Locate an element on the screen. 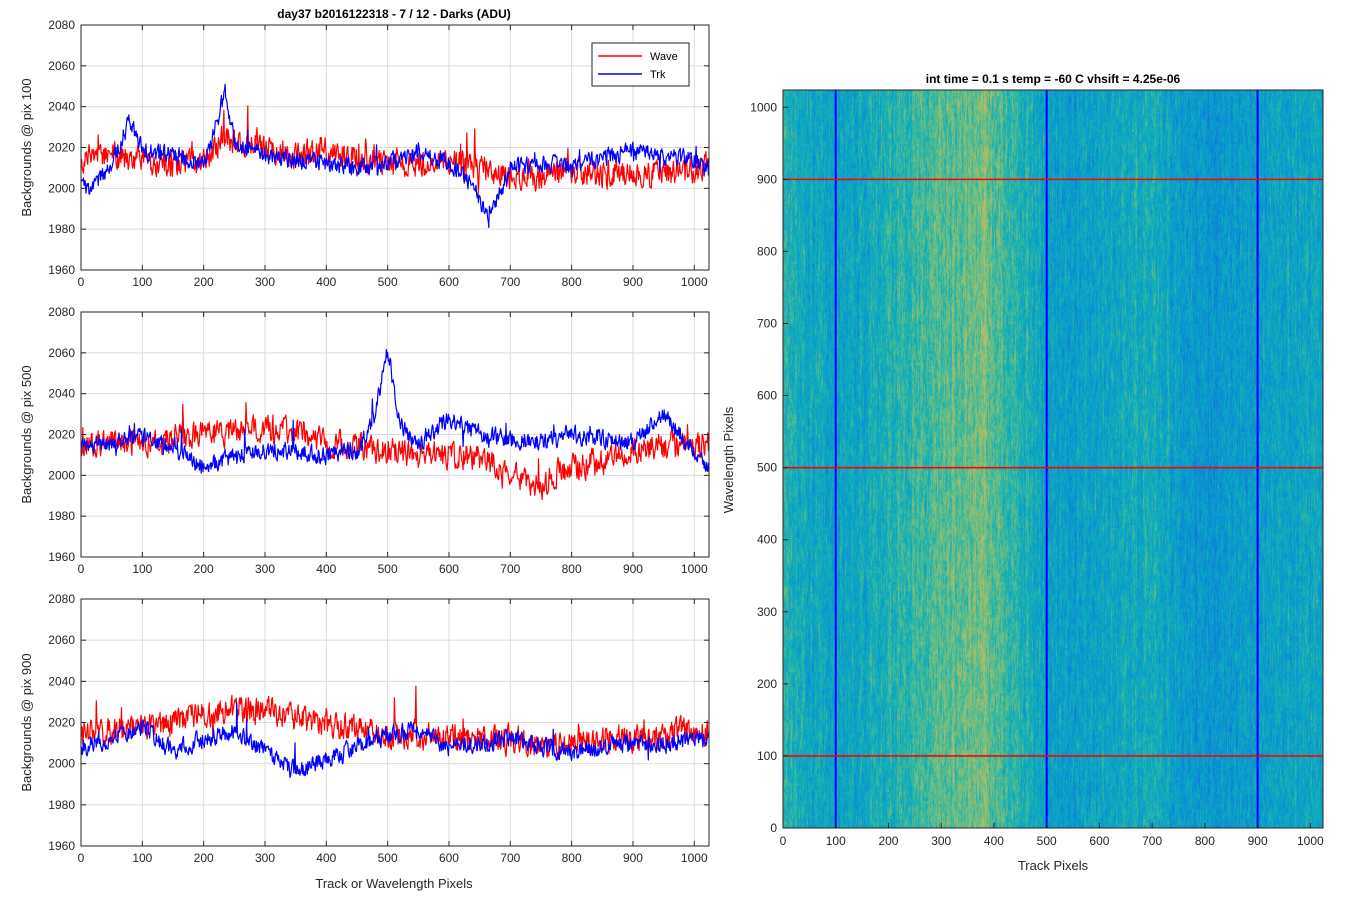  y-tick-label: 200 is located at coordinates (767, 684).